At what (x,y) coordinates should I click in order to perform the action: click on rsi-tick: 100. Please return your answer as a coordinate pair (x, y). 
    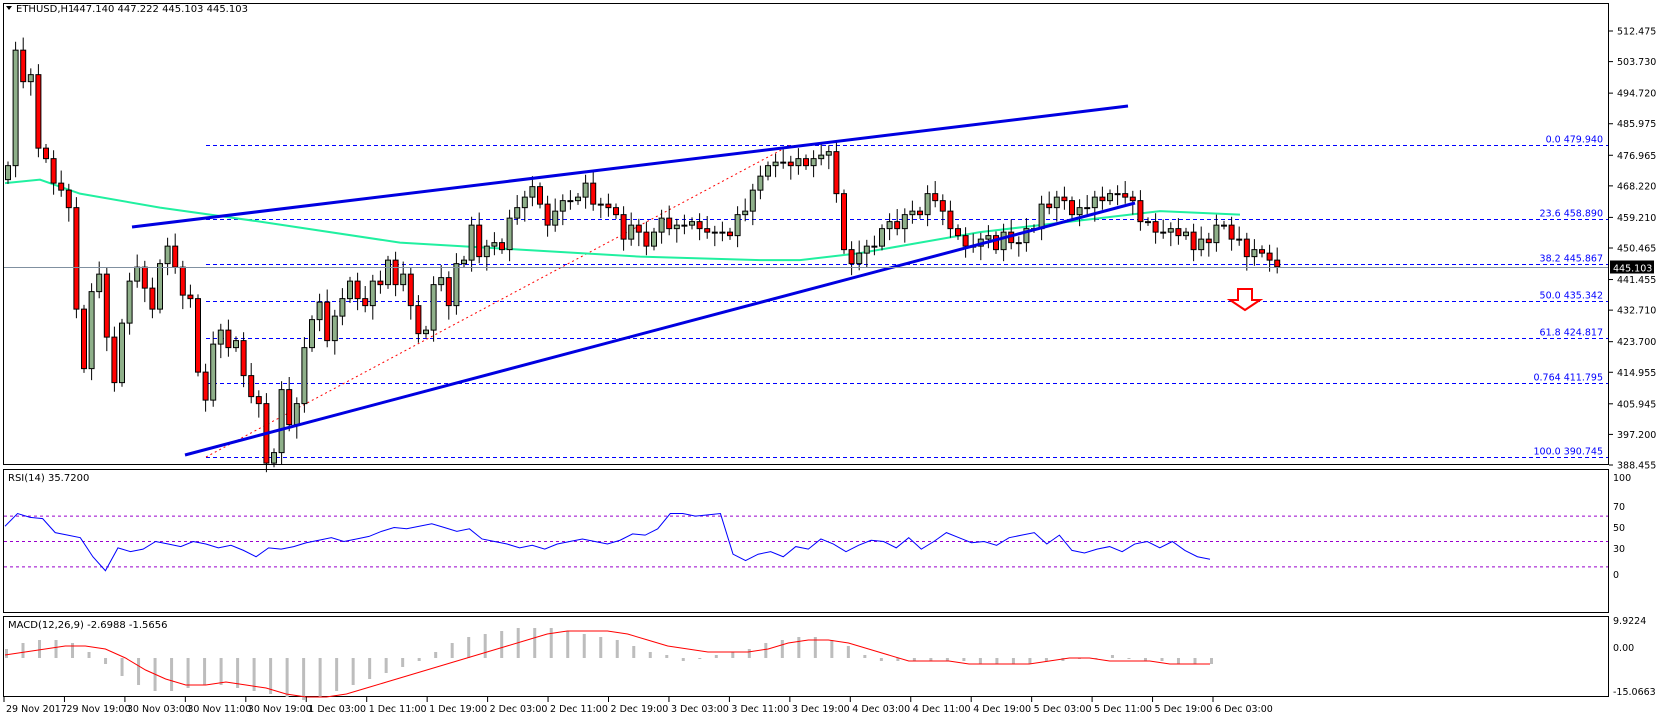
    Looking at the image, I should click on (1622, 478).